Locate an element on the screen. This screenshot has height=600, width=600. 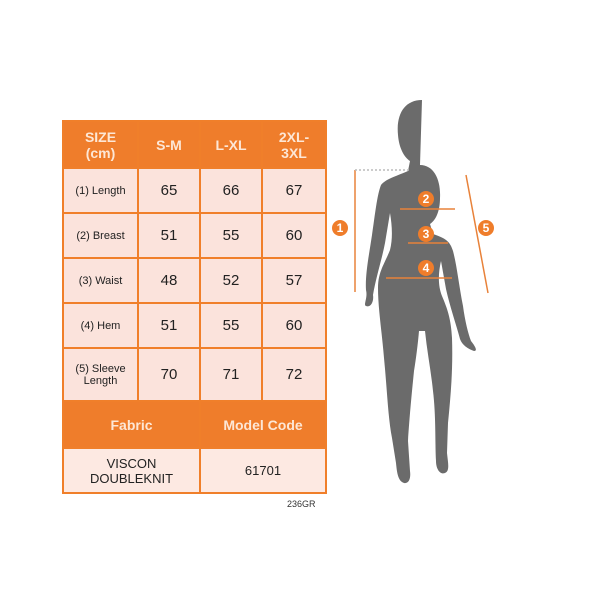
table-row: (4) Hem 51 55 60 is located at coordinates (194, 325).